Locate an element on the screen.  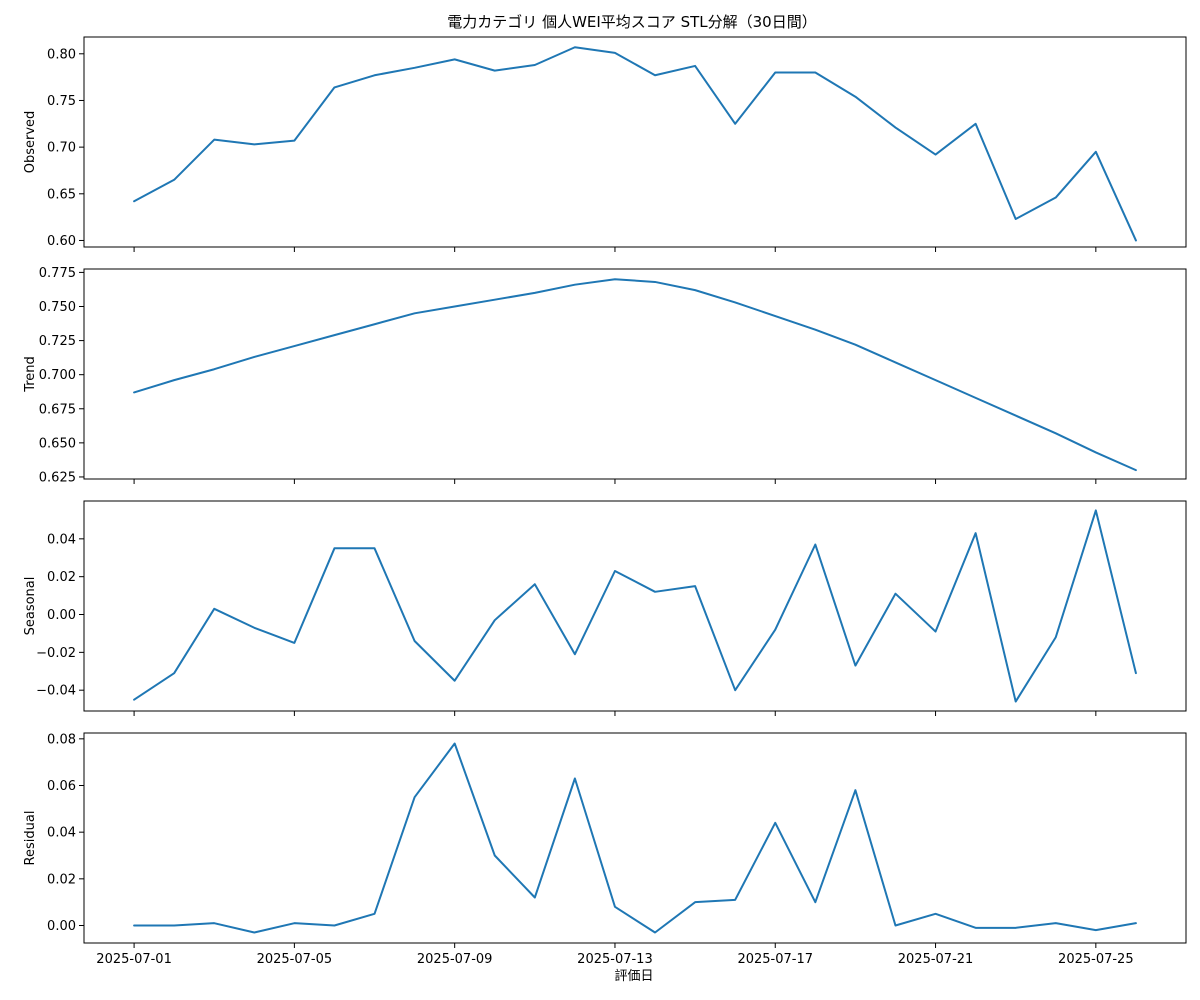
y-axis-label: Trend is located at coordinates (30, 374).